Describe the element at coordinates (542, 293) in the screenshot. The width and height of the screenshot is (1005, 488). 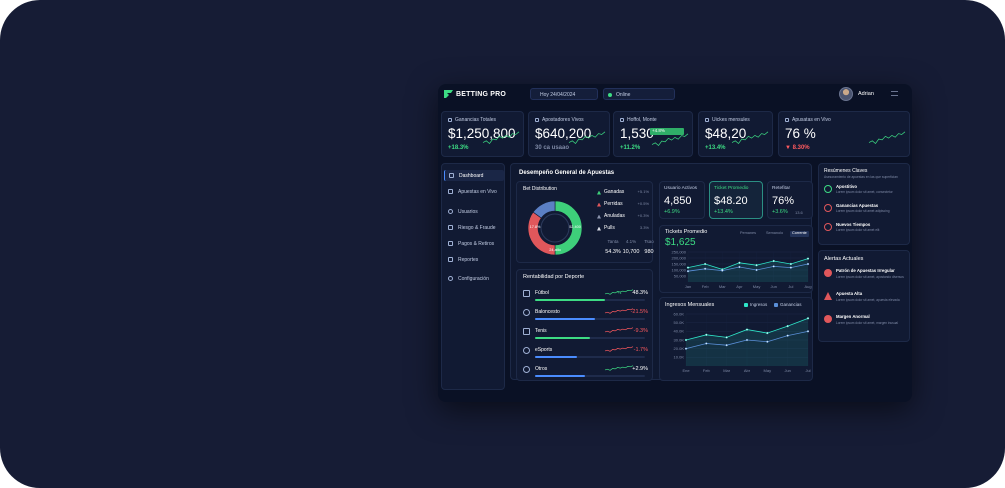
I see `sport-name: Fútbol` at that location.